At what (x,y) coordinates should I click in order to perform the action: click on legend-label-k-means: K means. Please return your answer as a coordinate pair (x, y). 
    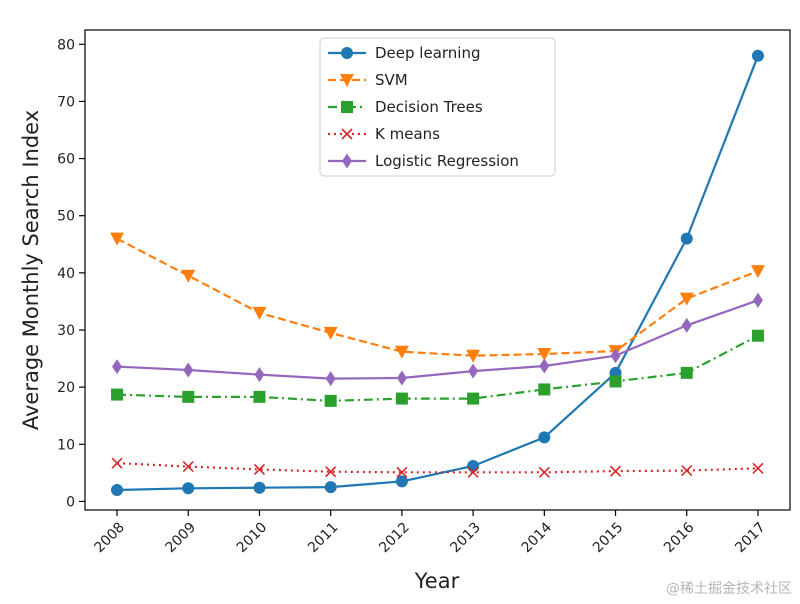
    Looking at the image, I should click on (407, 134).